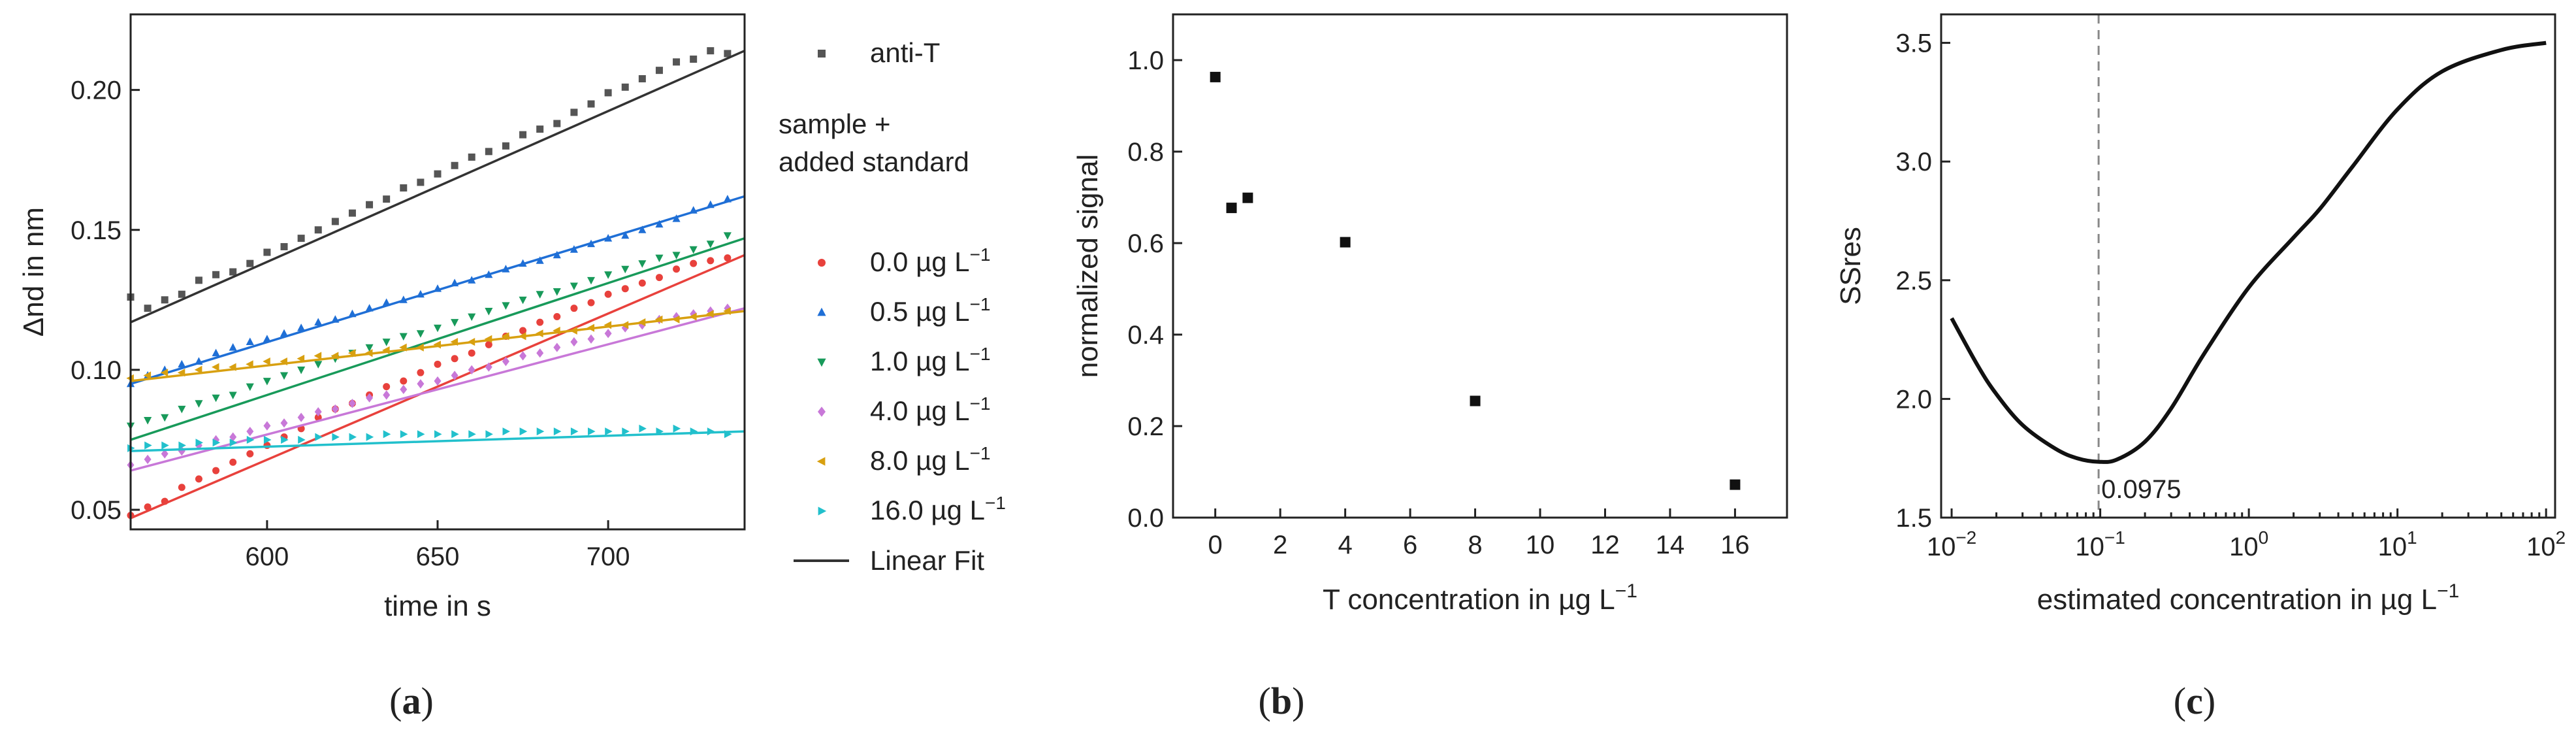  Describe the element at coordinates (1913, 43) in the screenshot. I see `y-tick-label-4: 3.5` at that location.